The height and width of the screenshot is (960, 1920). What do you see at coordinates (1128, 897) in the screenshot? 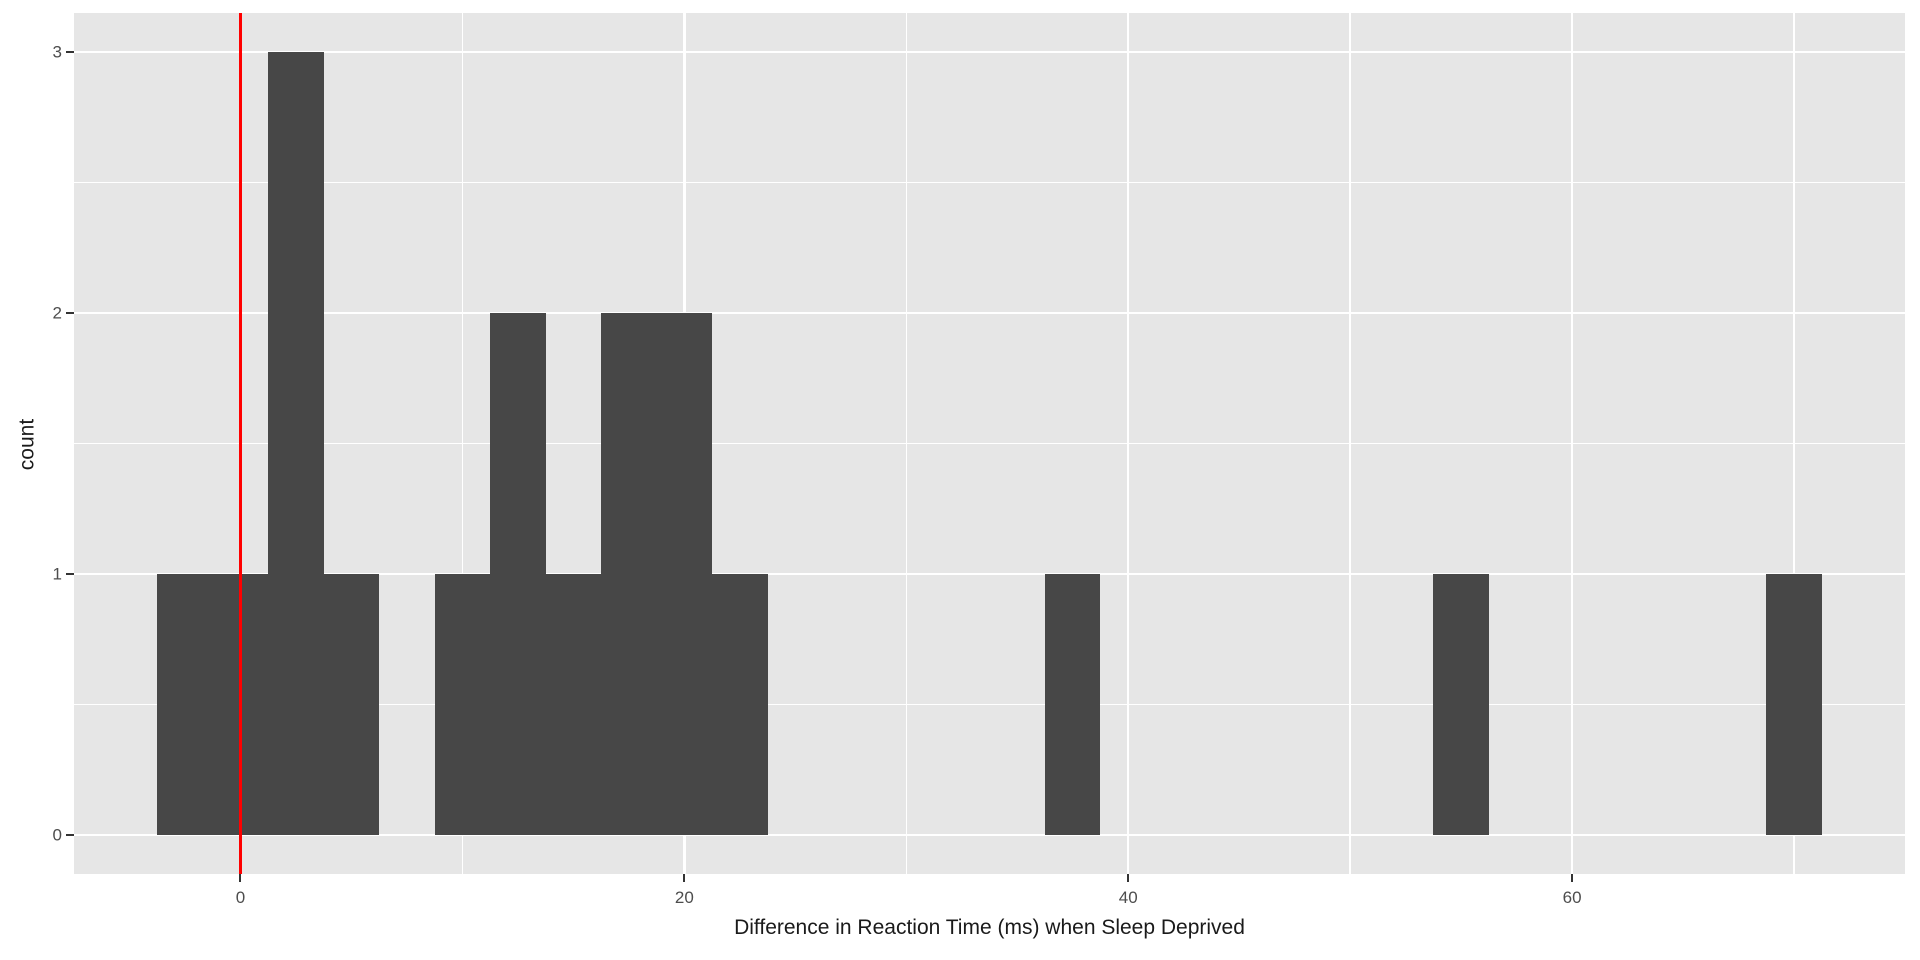
I see `x-tick-label: 40` at bounding box center [1128, 897].